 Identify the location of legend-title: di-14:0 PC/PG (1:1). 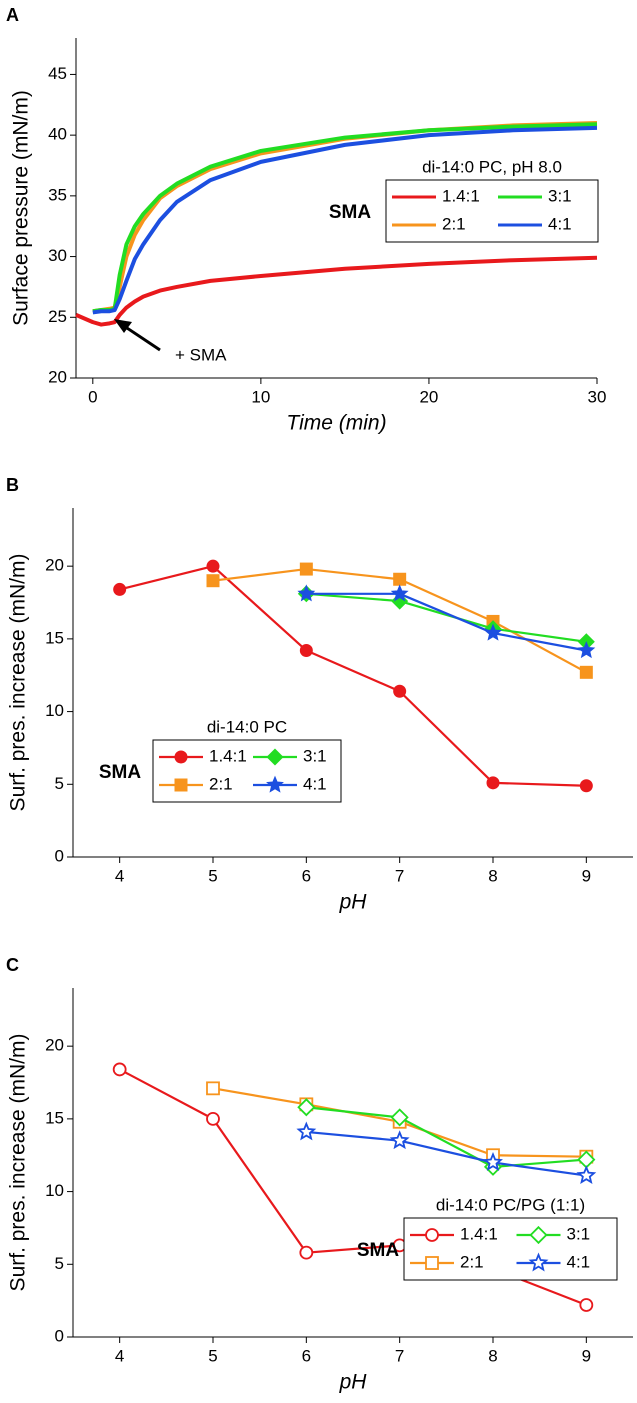
(510, 1204).